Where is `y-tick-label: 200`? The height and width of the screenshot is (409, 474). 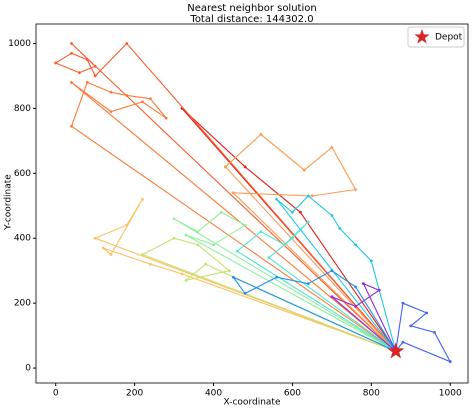 y-tick-label: 200 is located at coordinates (22, 304).